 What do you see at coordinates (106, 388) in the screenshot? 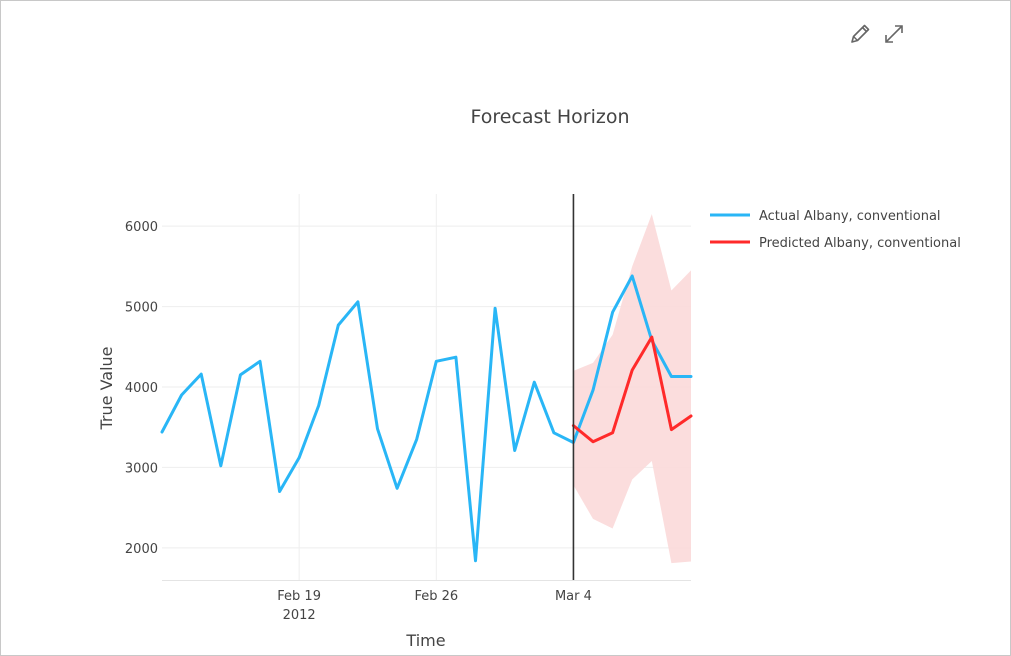
I see `y-axis-title: True Value` at bounding box center [106, 388].